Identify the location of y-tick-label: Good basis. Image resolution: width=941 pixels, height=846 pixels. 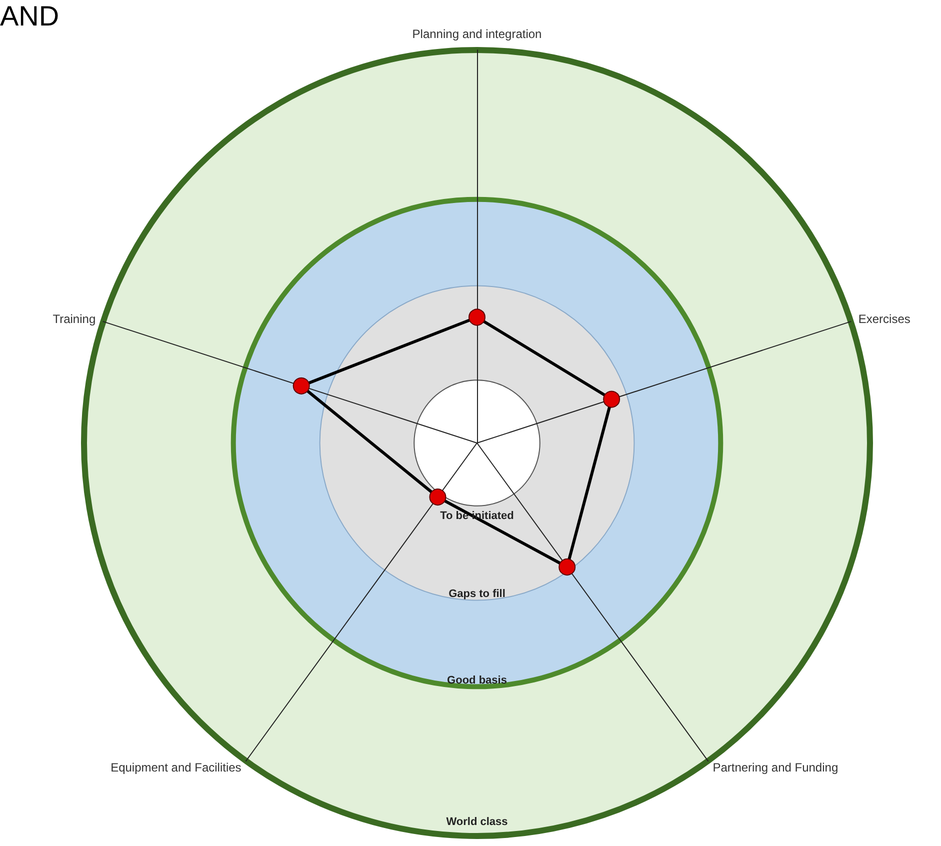
(477, 680).